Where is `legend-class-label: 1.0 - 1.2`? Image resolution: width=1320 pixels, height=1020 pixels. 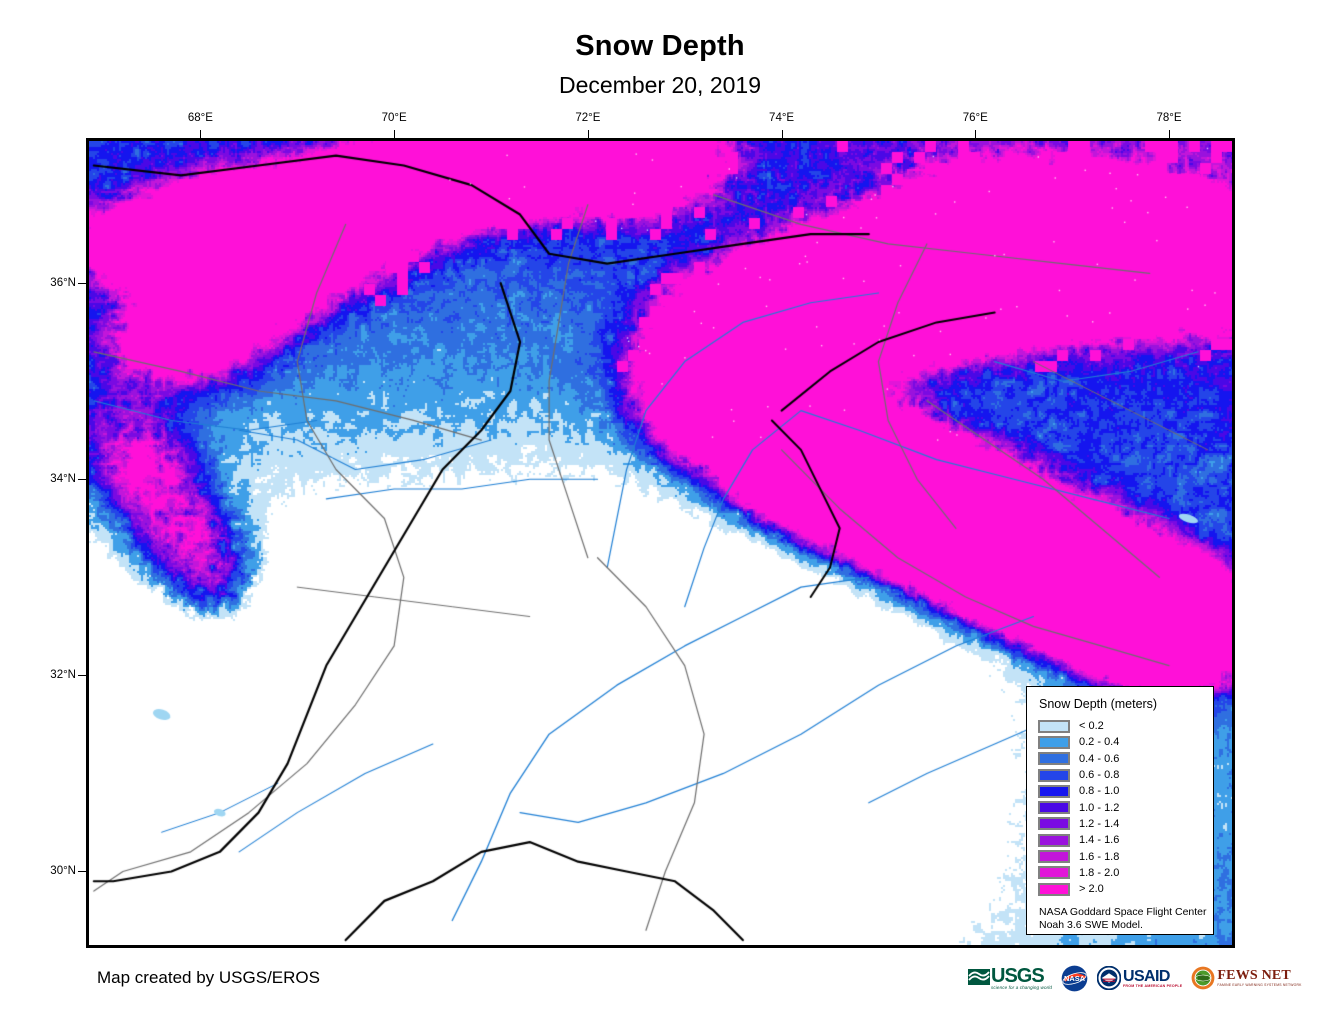
legend-class-label: 1.0 - 1.2 is located at coordinates (1099, 807).